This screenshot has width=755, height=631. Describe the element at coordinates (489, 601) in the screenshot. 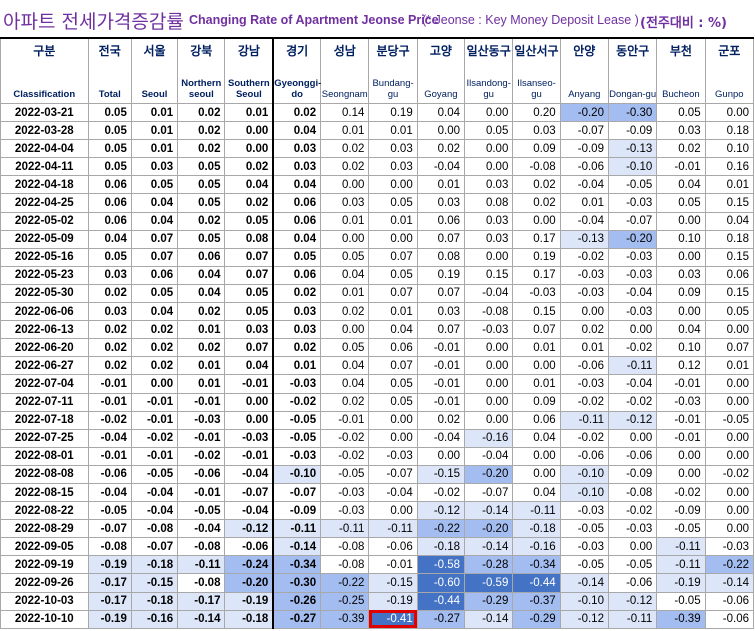

I see `value-cell: -0.29` at that location.